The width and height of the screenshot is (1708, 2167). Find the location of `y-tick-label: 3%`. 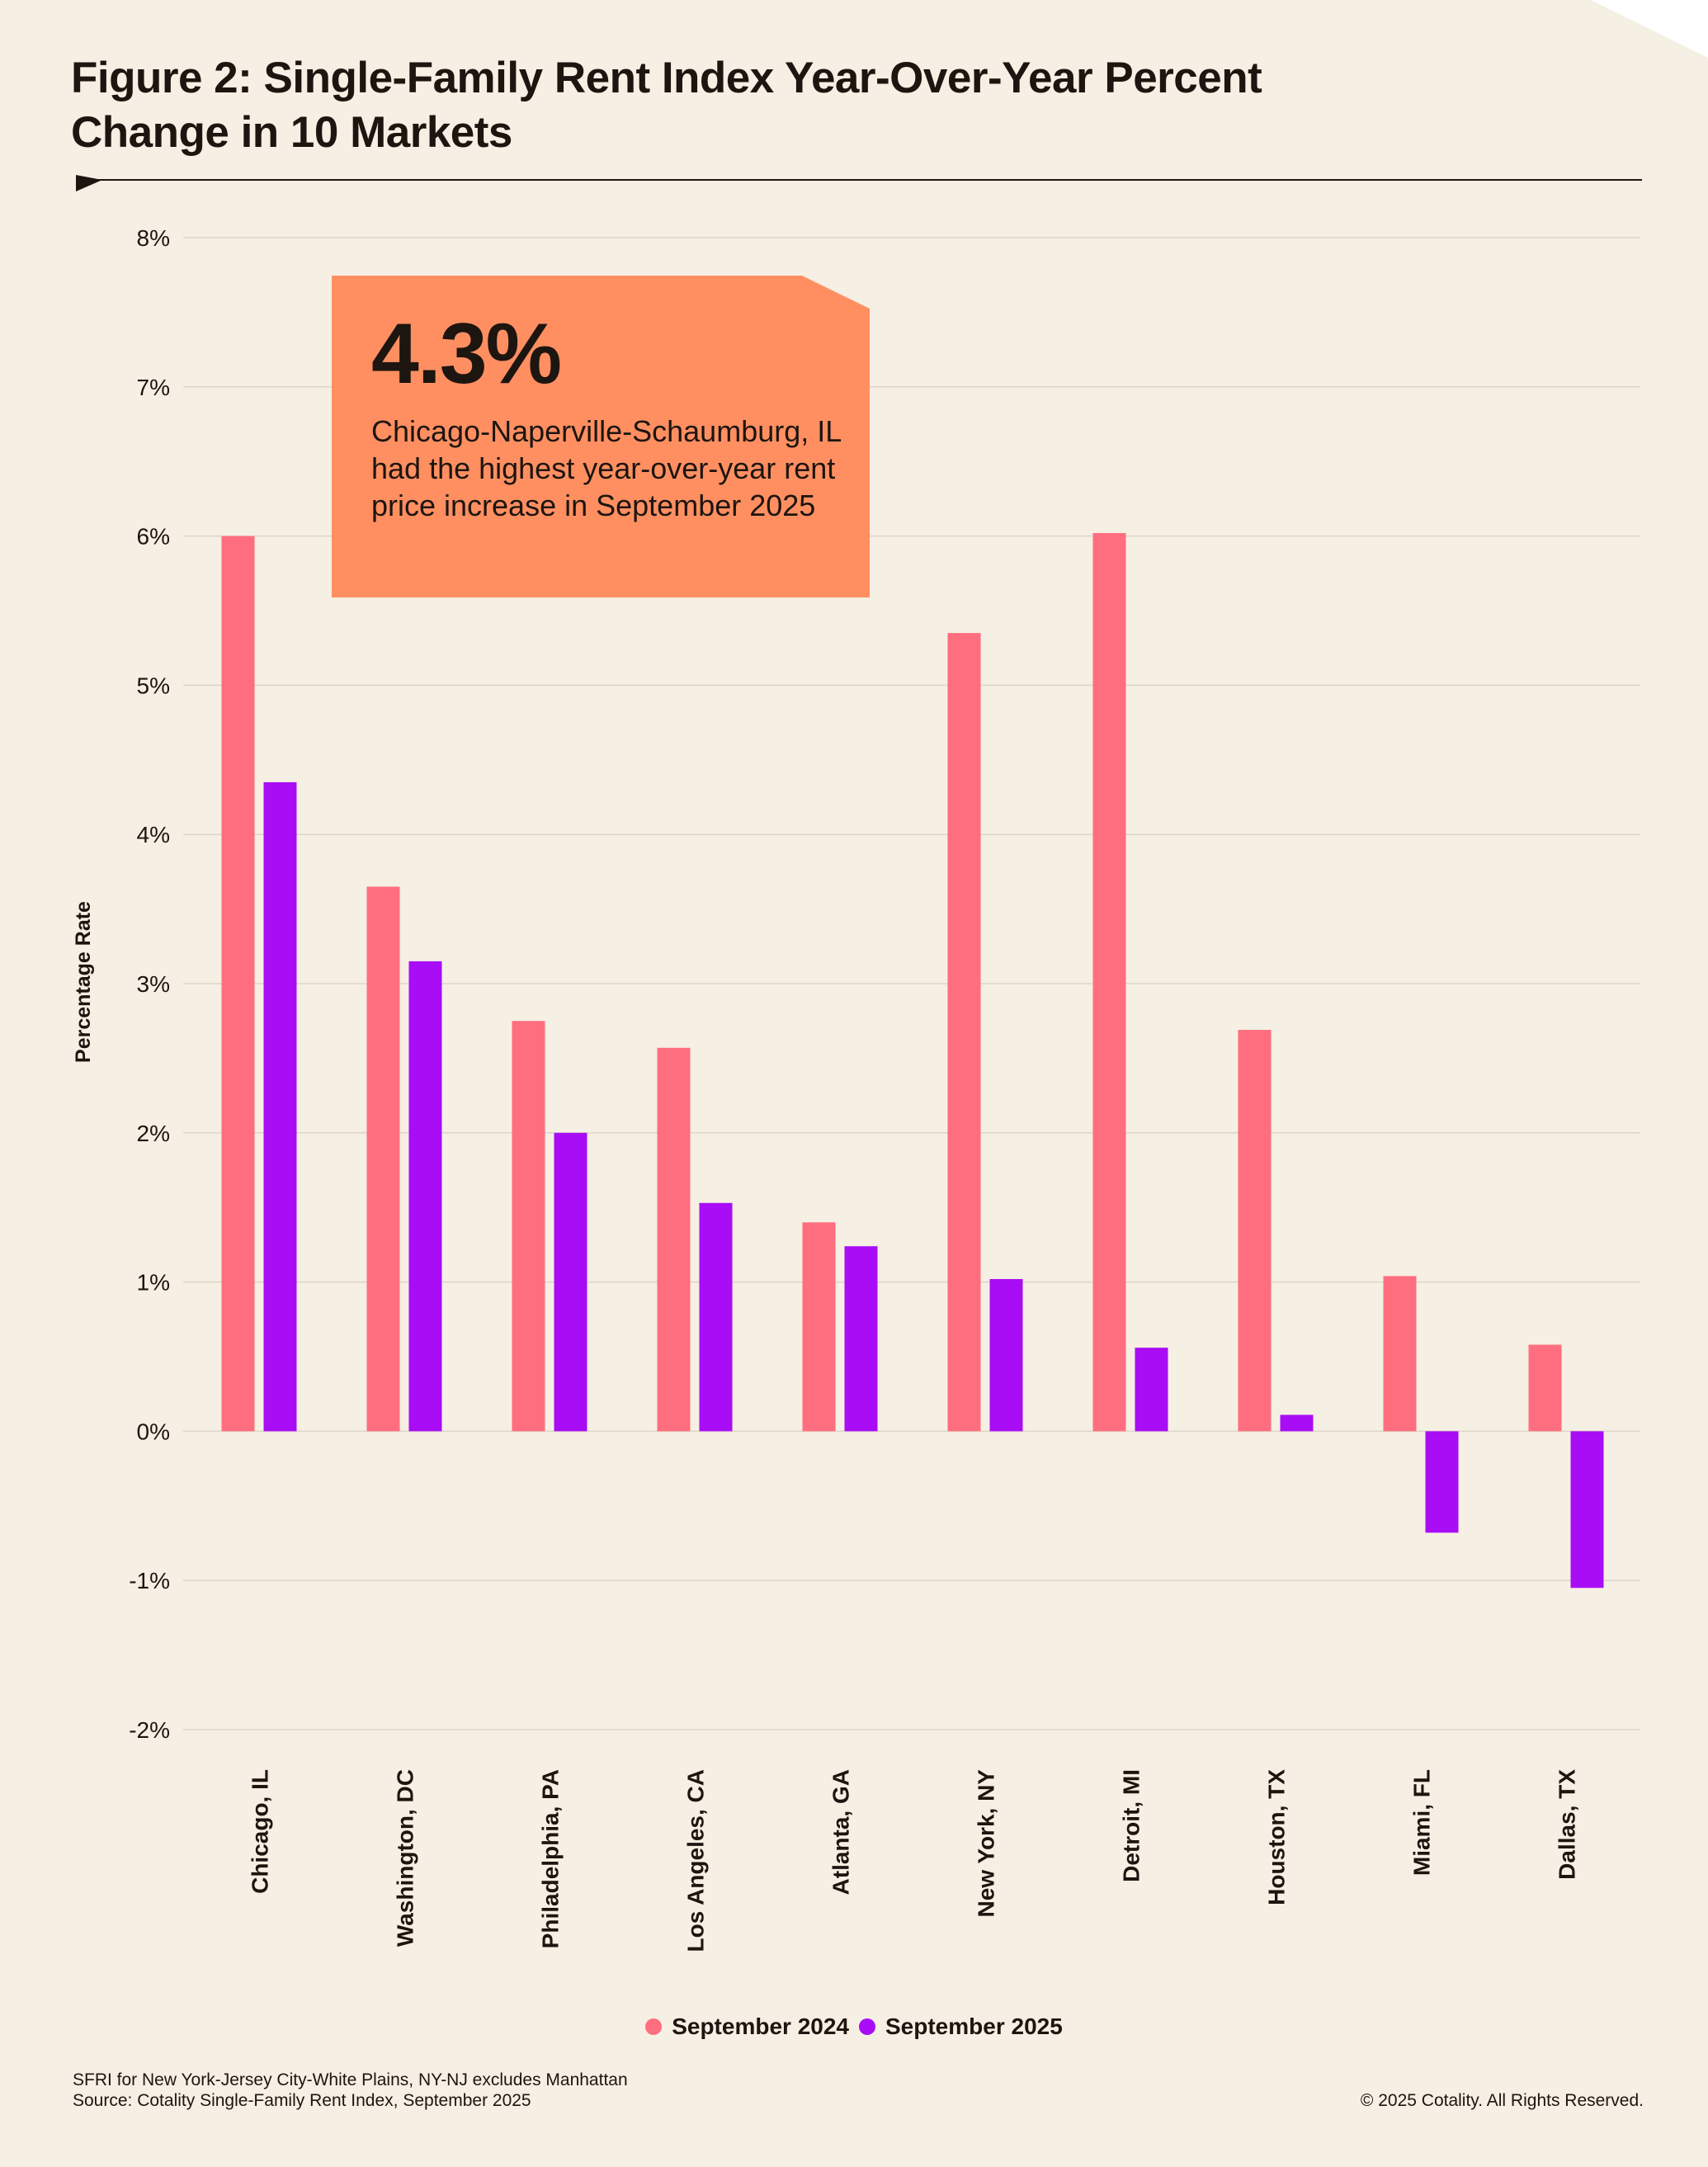

y-tick-label: 3% is located at coordinates (153, 984).